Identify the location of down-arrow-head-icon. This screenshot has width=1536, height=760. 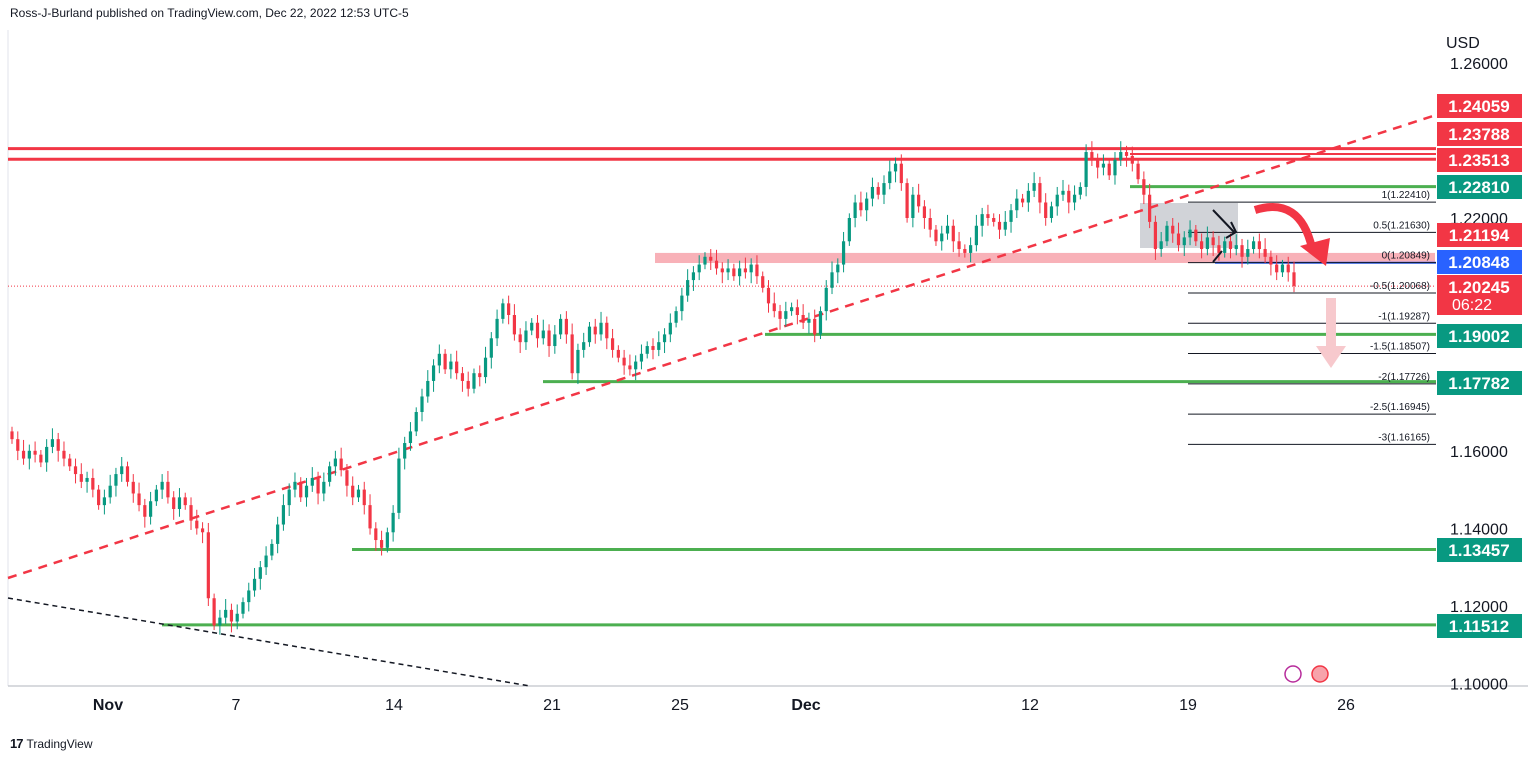
(1331, 357).